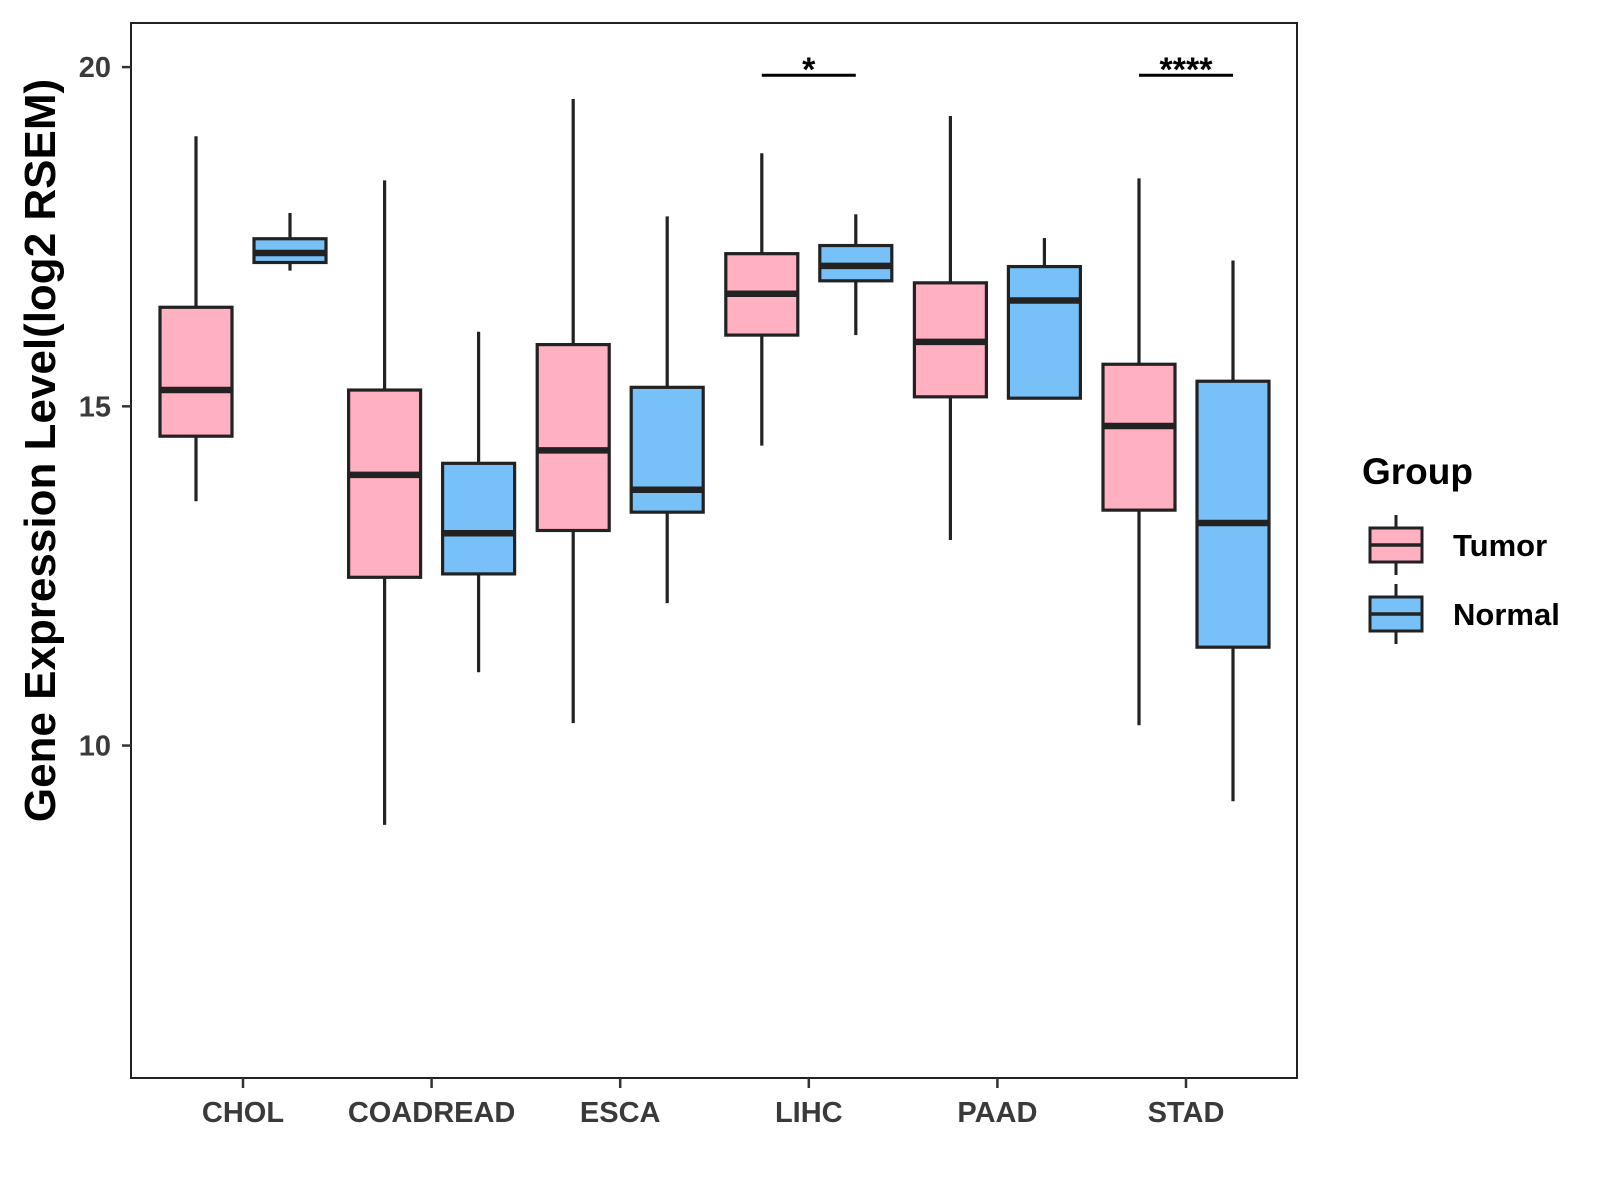 The height and width of the screenshot is (1200, 1600). Describe the element at coordinates (809, 1113) in the screenshot. I see `x-tick-label: LIHC` at that location.